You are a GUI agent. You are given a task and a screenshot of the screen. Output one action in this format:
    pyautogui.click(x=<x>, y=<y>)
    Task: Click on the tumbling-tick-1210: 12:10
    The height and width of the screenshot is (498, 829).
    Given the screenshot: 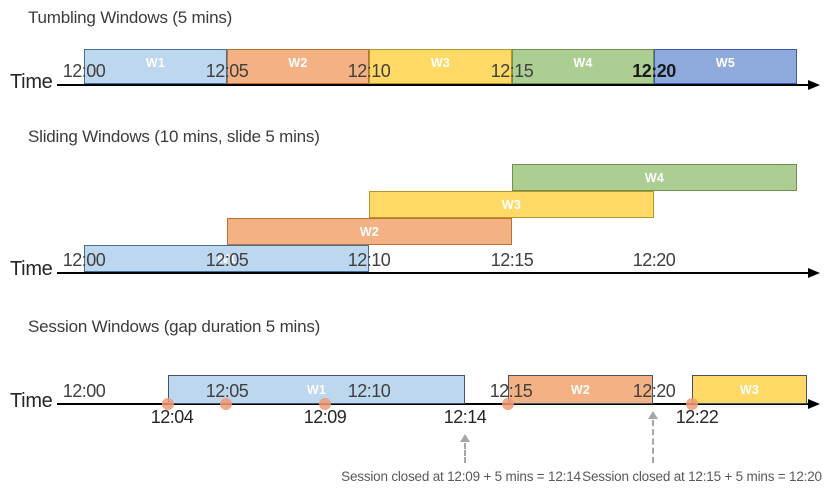 What is the action you would take?
    pyautogui.click(x=369, y=71)
    